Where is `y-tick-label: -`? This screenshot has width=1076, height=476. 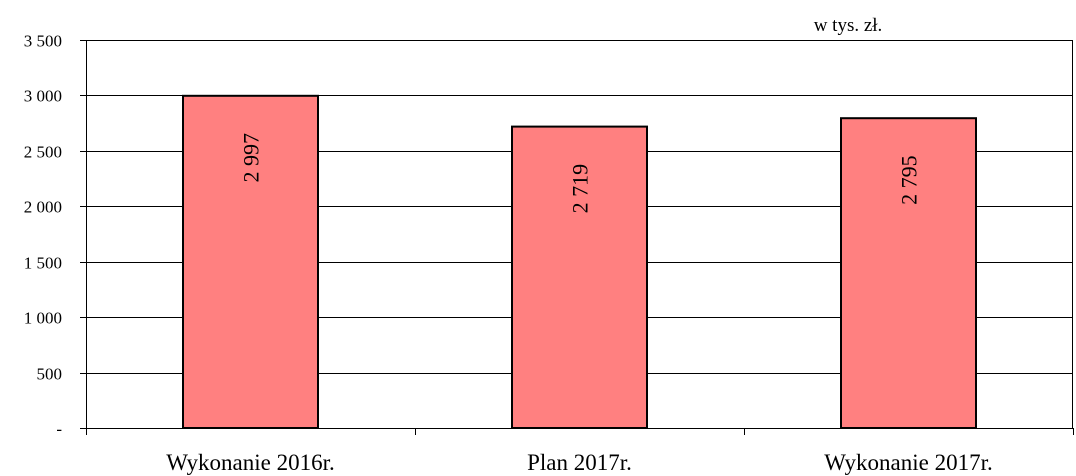
y-tick-label: - is located at coordinates (59, 429).